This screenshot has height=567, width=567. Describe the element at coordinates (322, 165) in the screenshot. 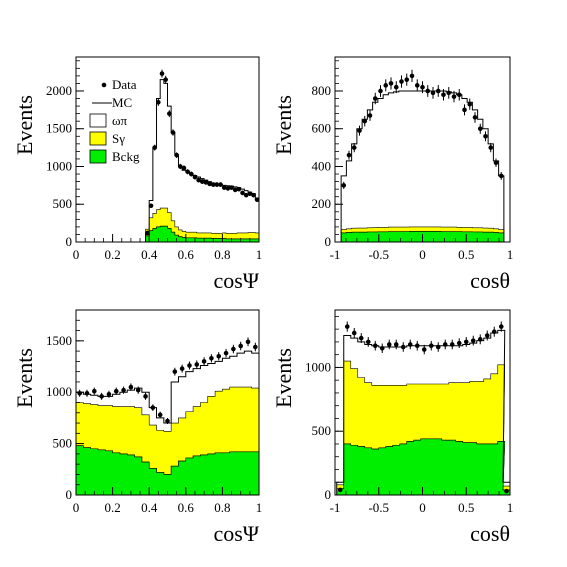

I see `y-tick-label: 400` at that location.